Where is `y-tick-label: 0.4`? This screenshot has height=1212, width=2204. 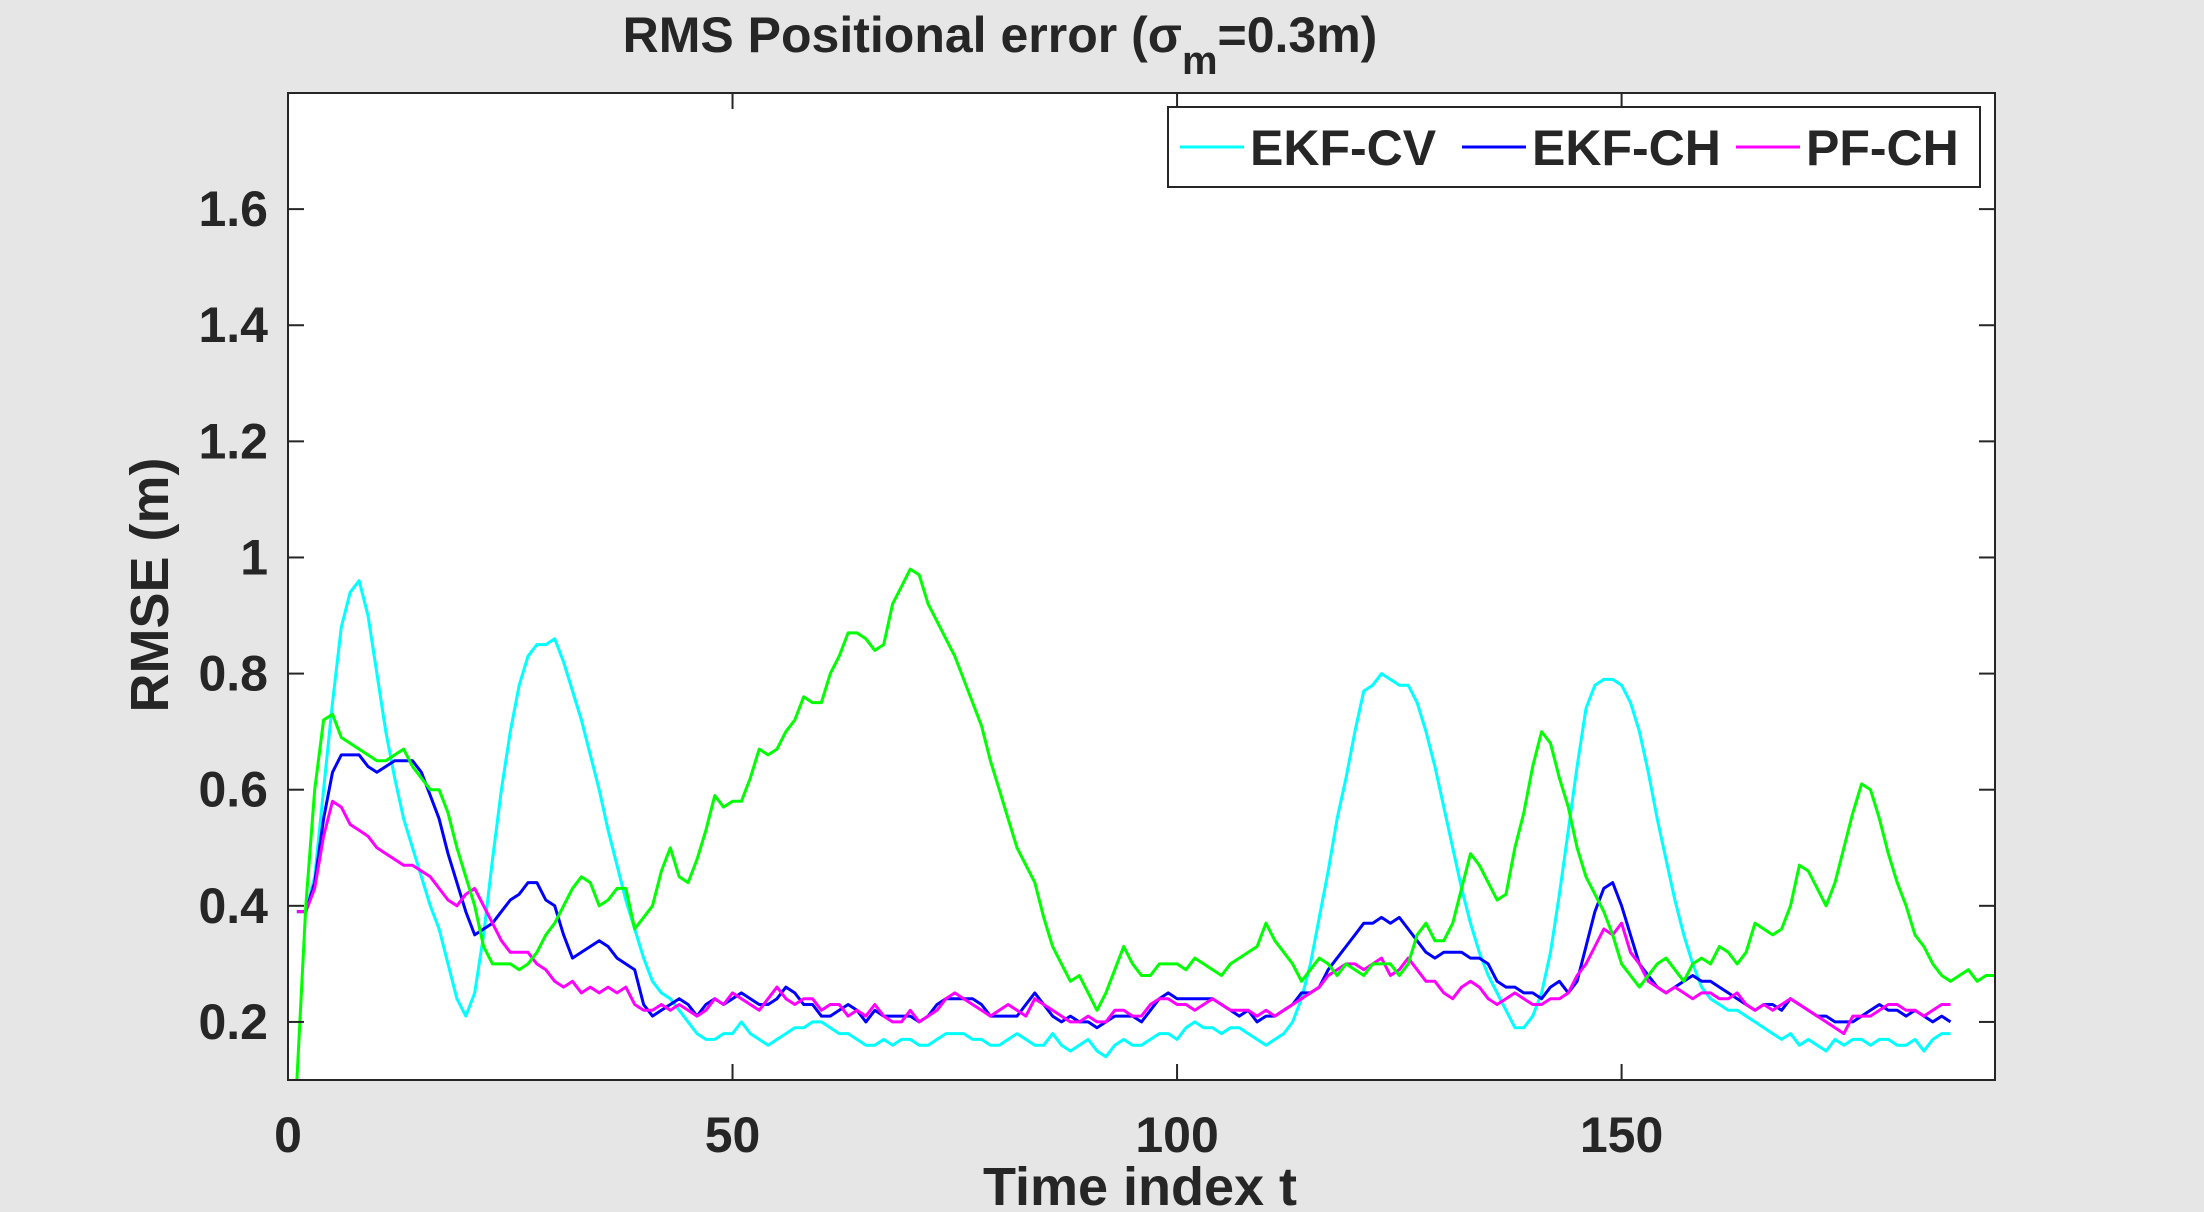 y-tick-label: 0.4 is located at coordinates (233, 906).